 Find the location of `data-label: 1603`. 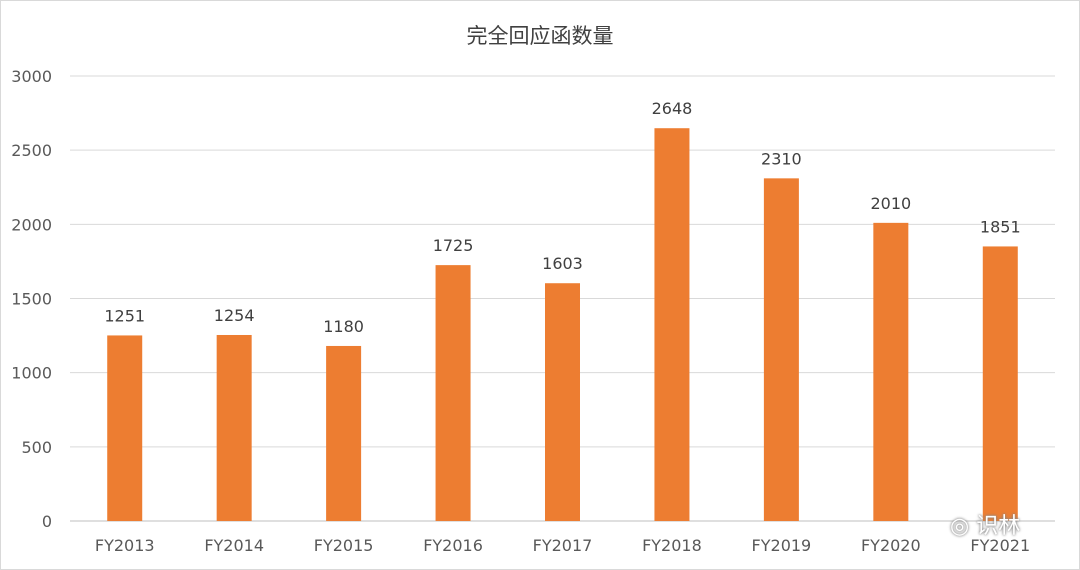

data-label: 1603 is located at coordinates (562, 263).